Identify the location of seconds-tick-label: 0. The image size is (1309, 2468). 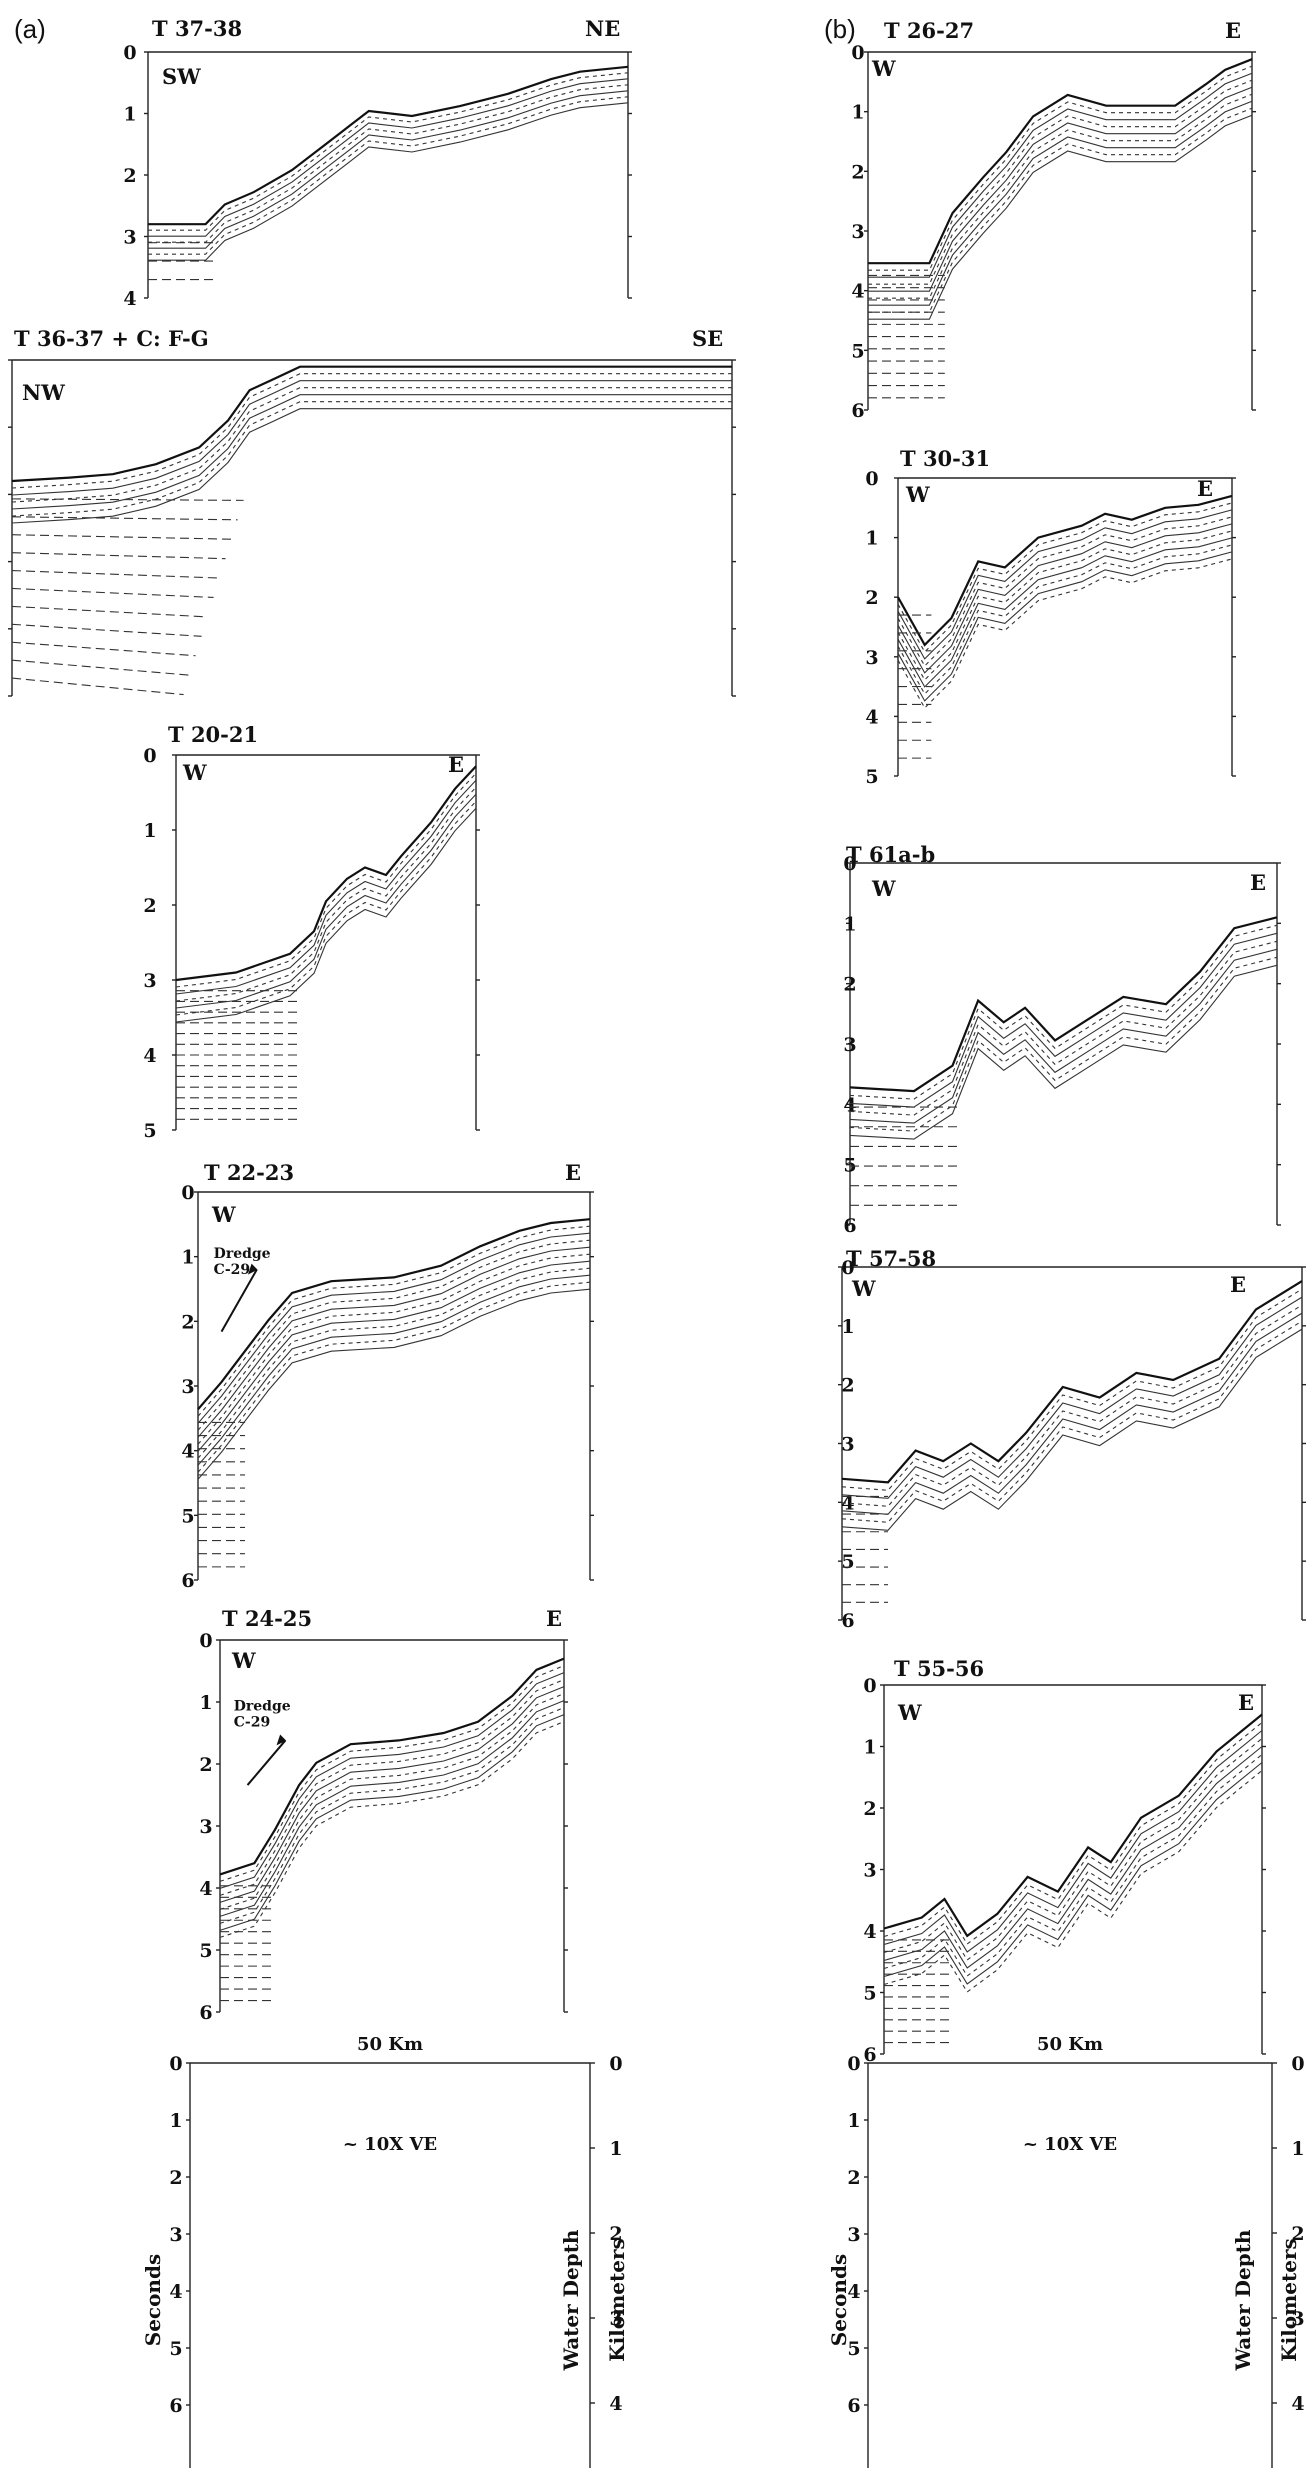
(853, 2064).